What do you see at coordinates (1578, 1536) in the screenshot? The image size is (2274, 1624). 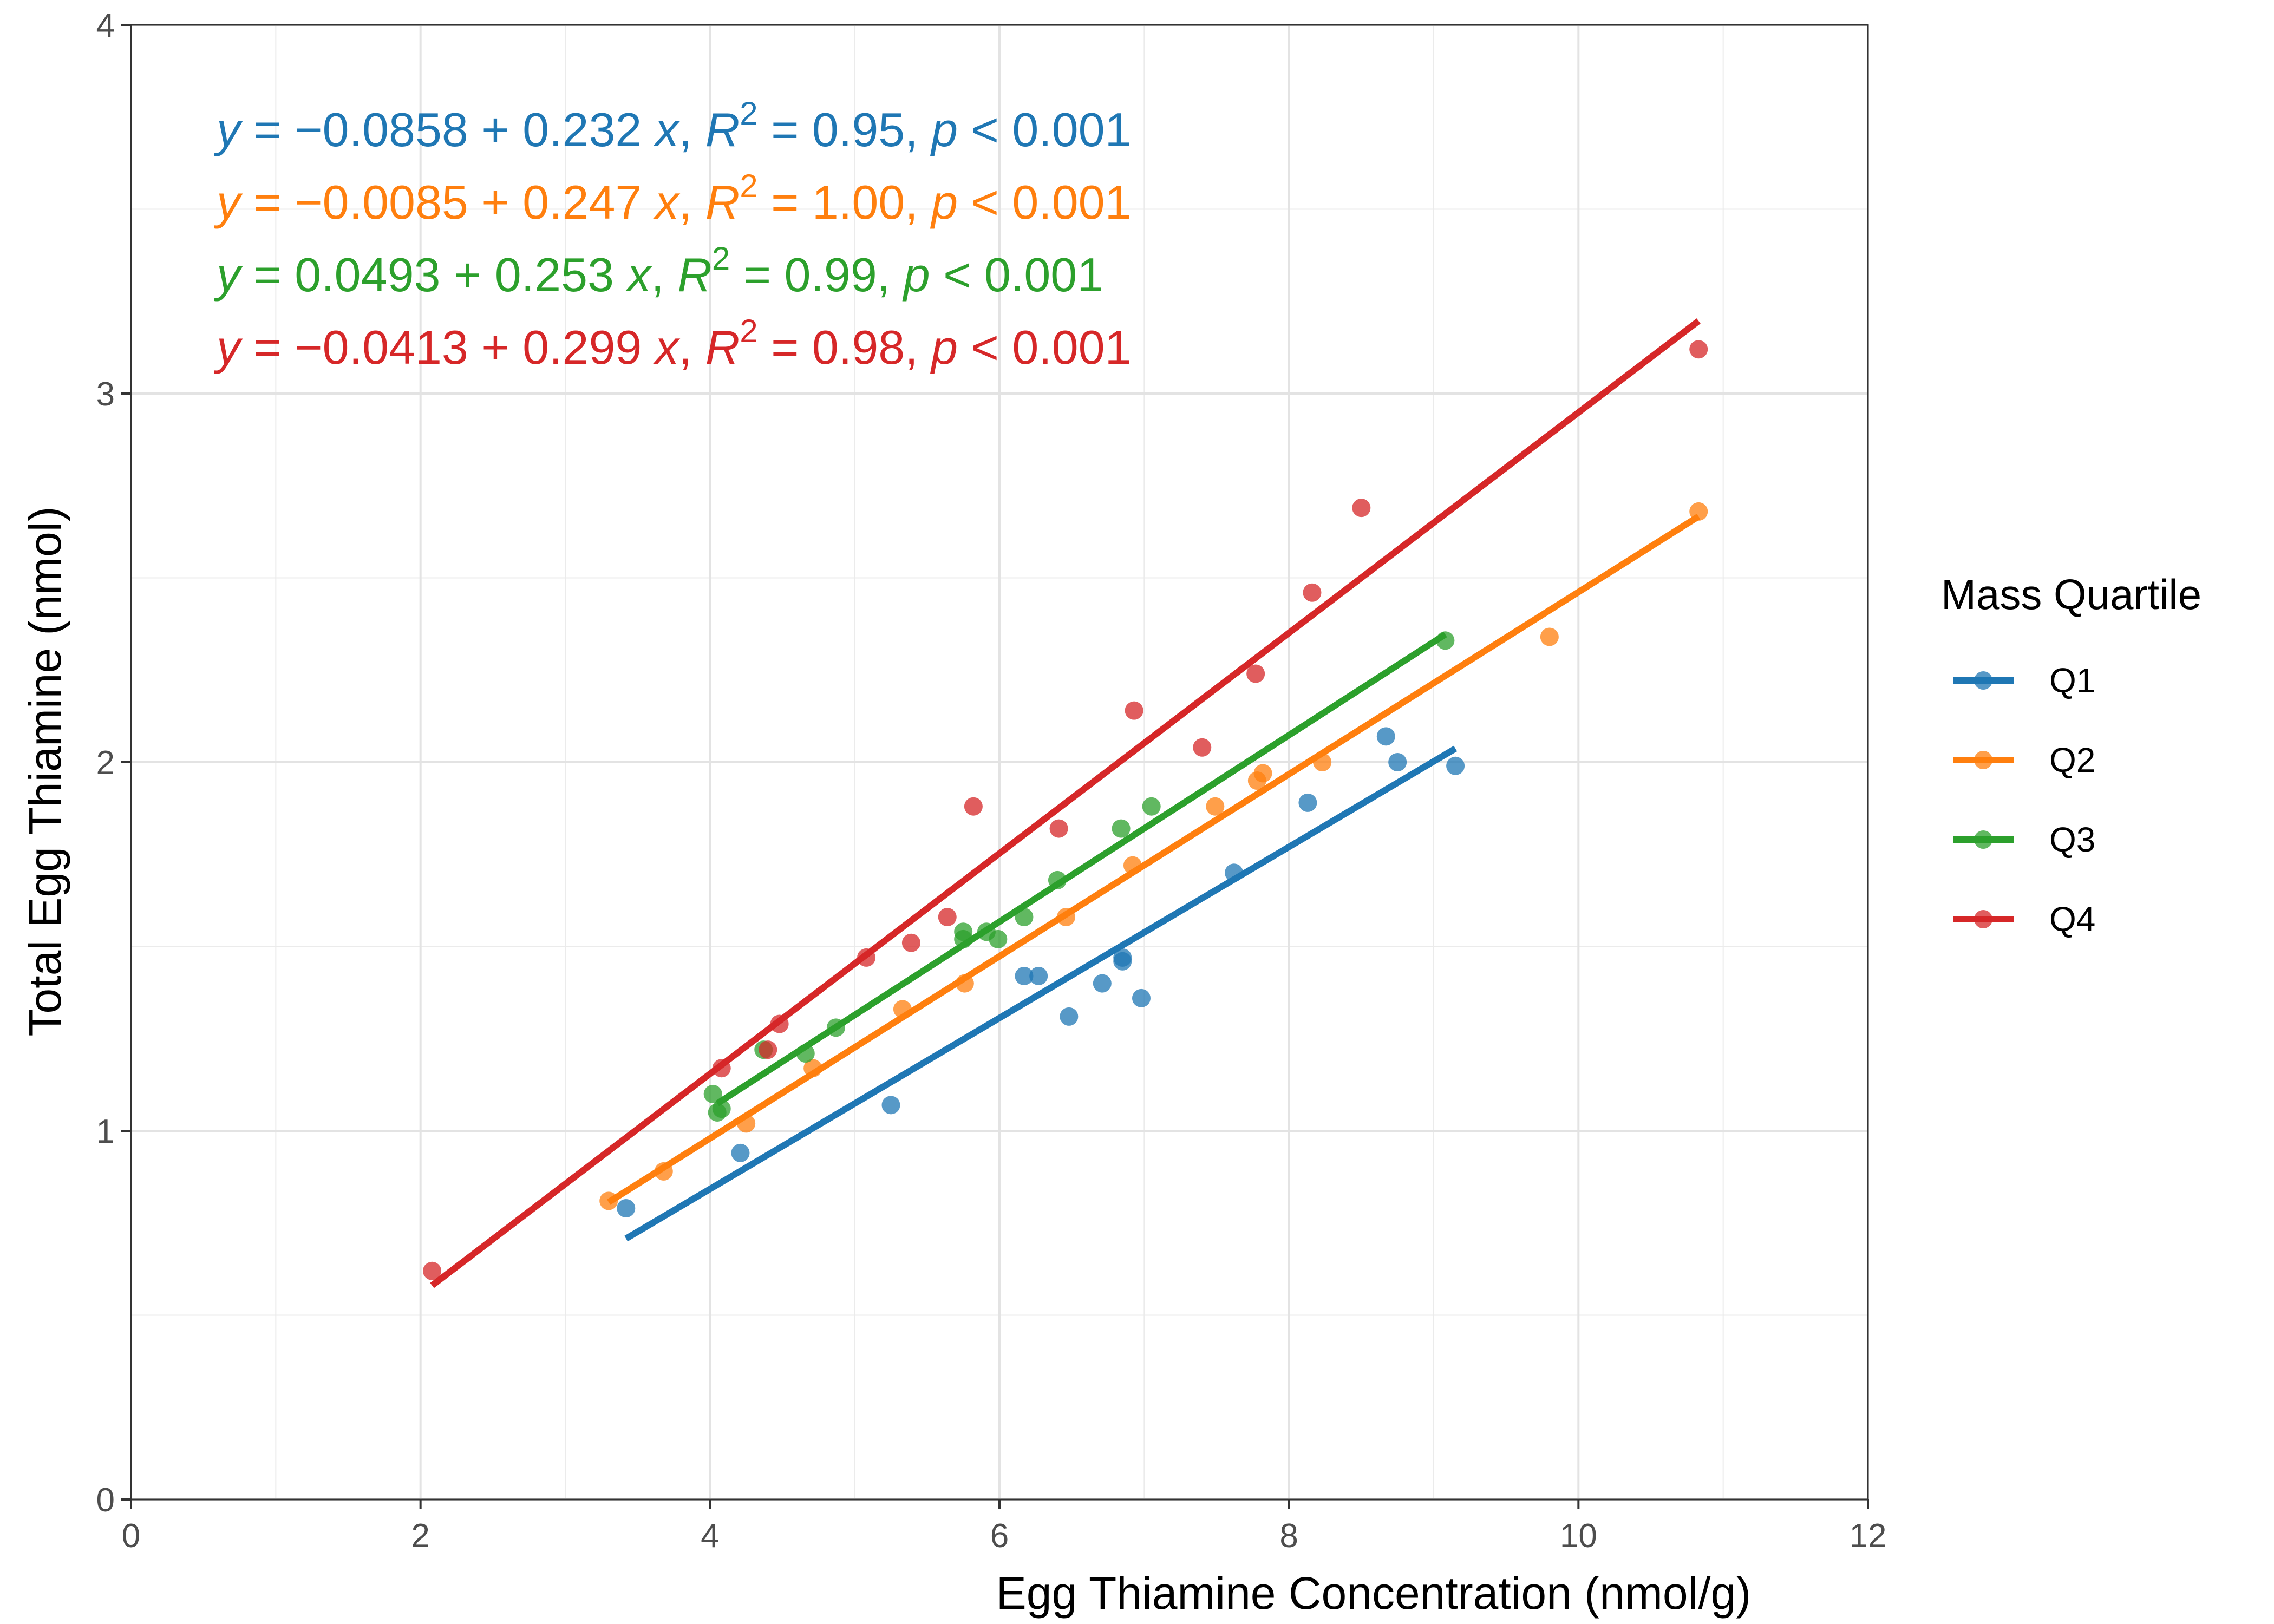 I see `x-tick-label: 10` at bounding box center [1578, 1536].